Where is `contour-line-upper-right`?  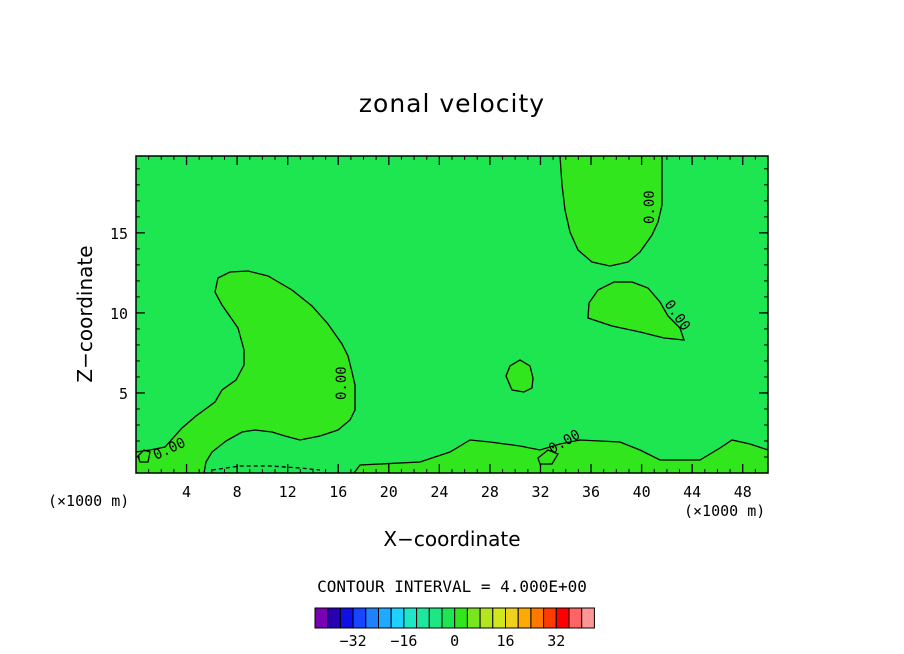 contour-line-upper-right is located at coordinates (611, 211).